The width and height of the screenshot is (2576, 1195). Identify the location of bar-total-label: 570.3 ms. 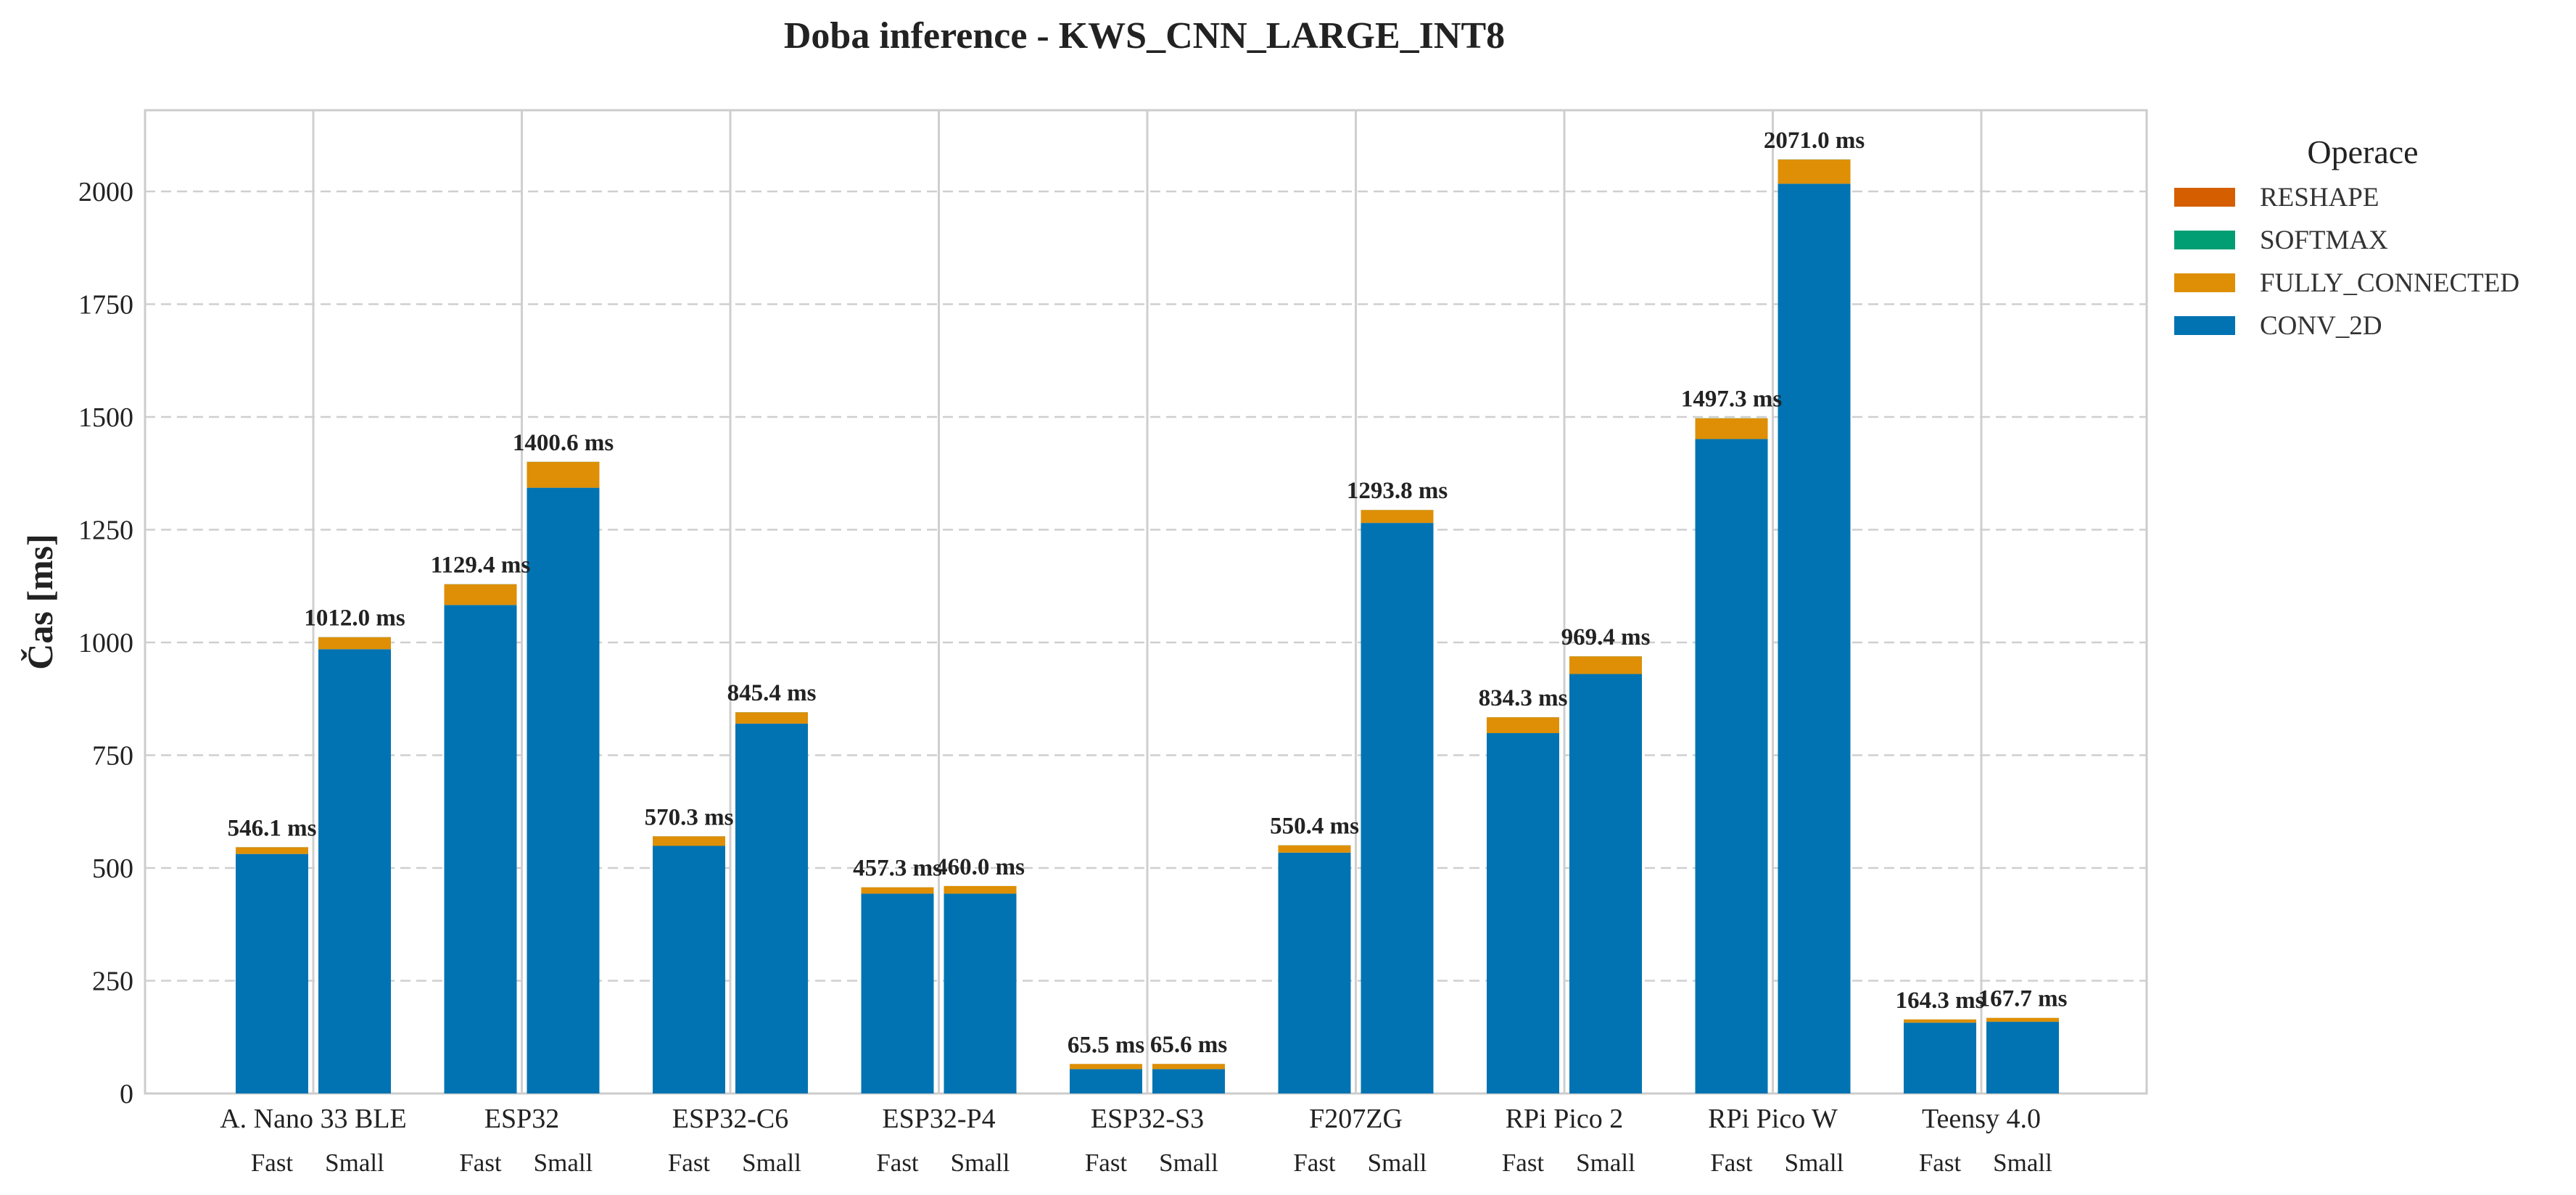
(689, 817).